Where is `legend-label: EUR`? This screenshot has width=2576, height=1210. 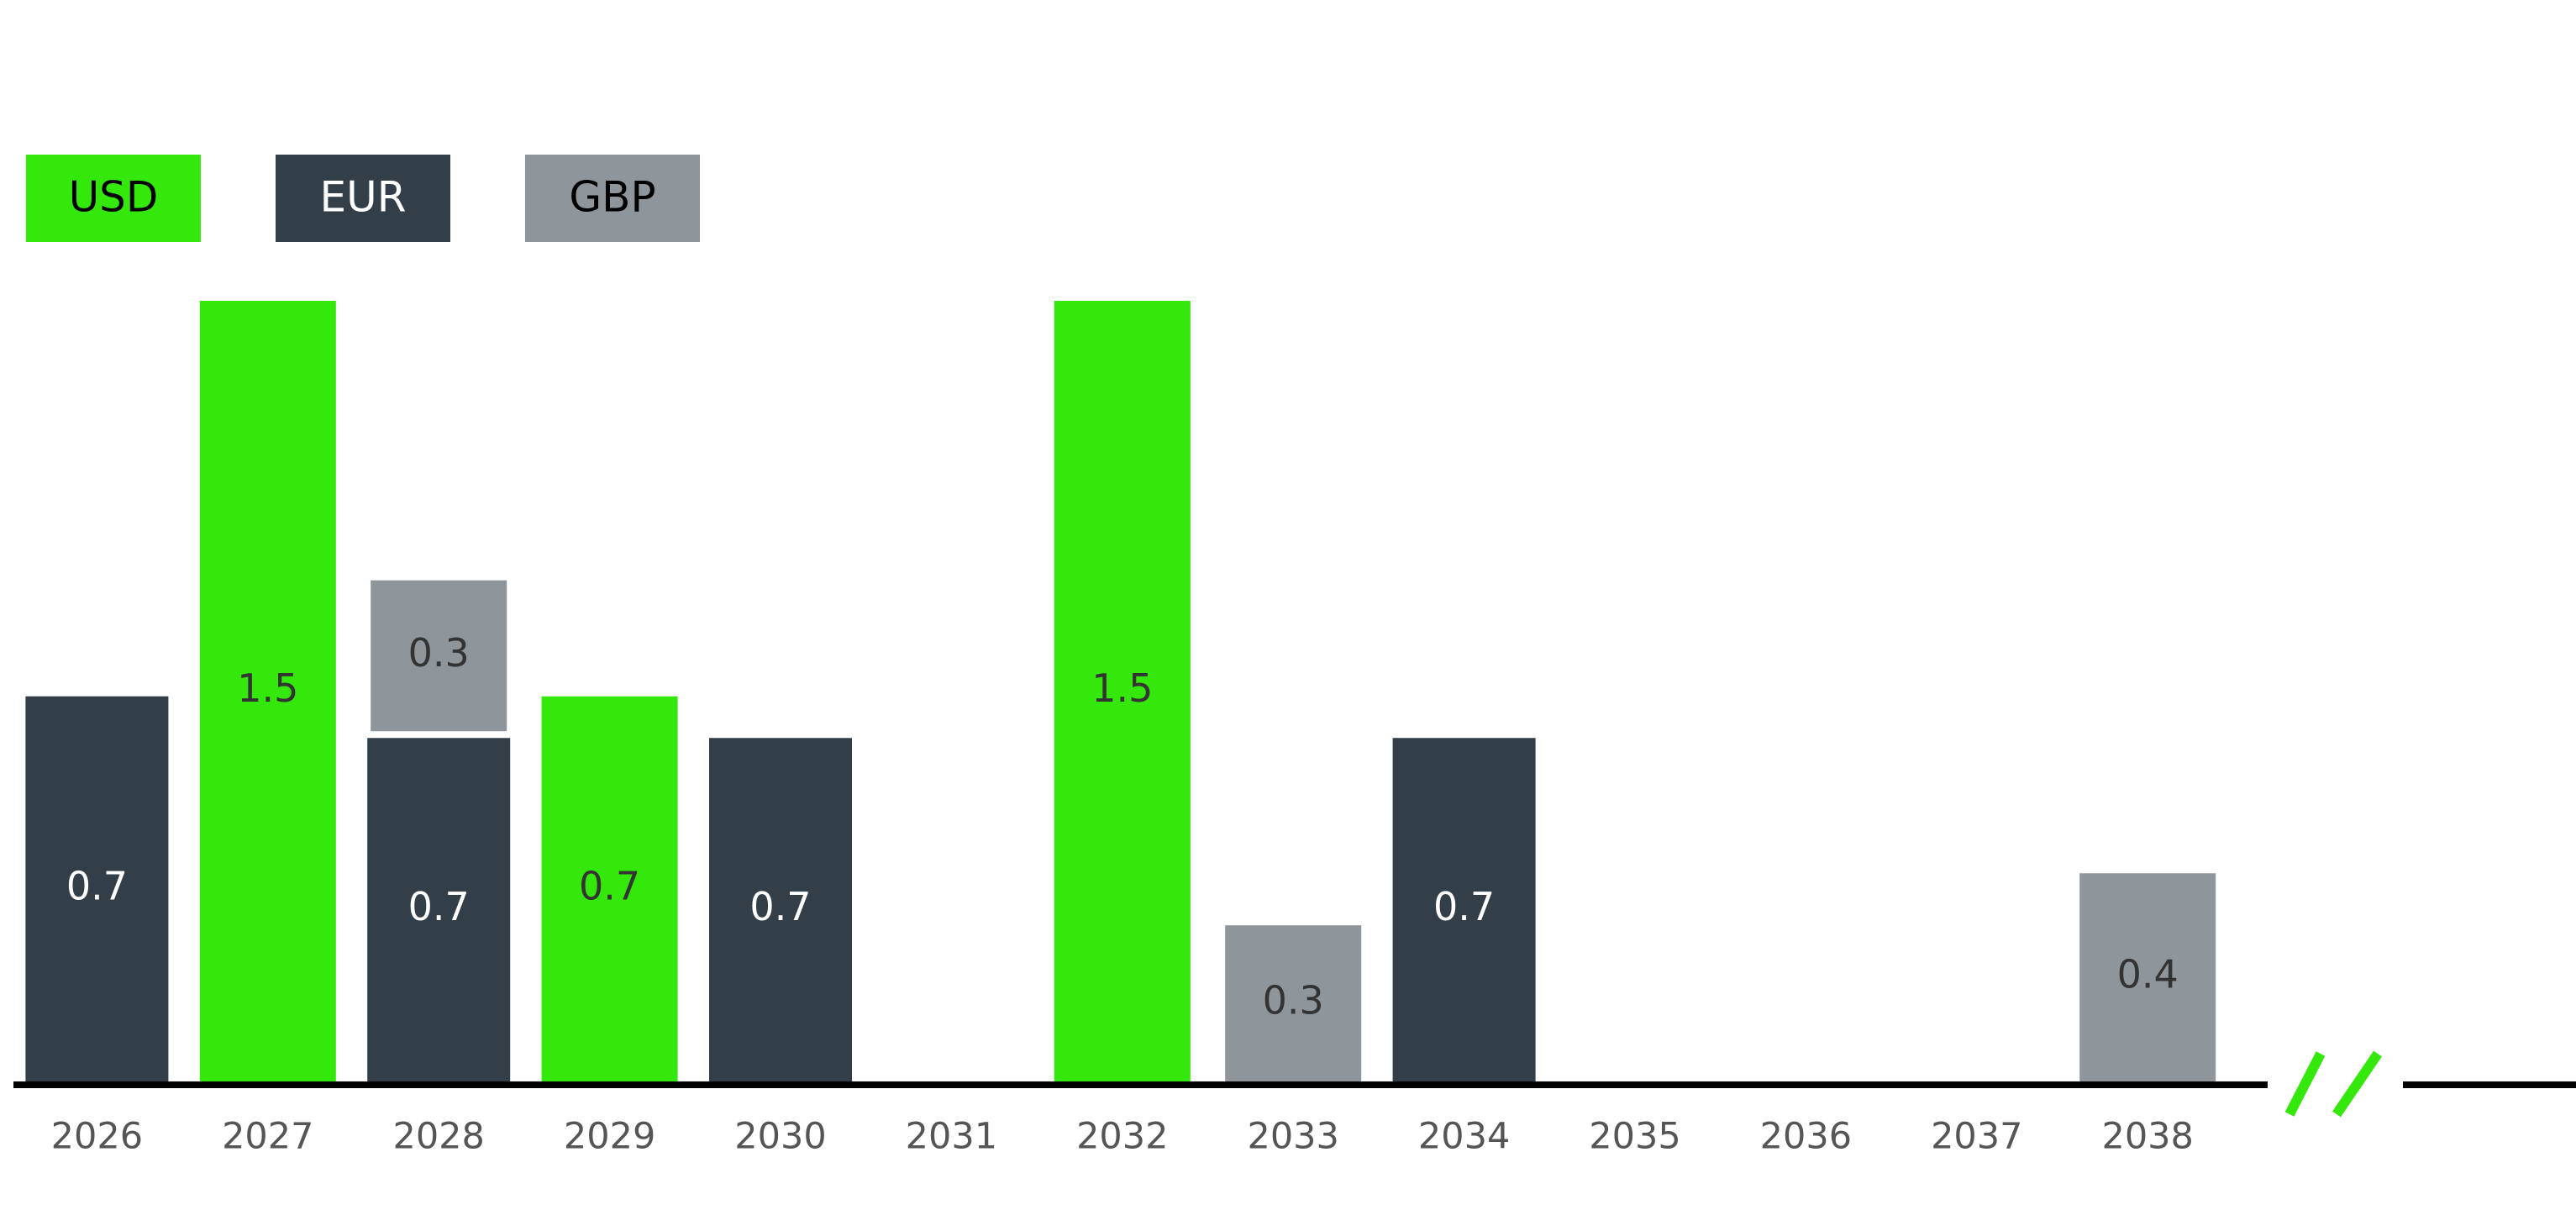 legend-label: EUR is located at coordinates (363, 197).